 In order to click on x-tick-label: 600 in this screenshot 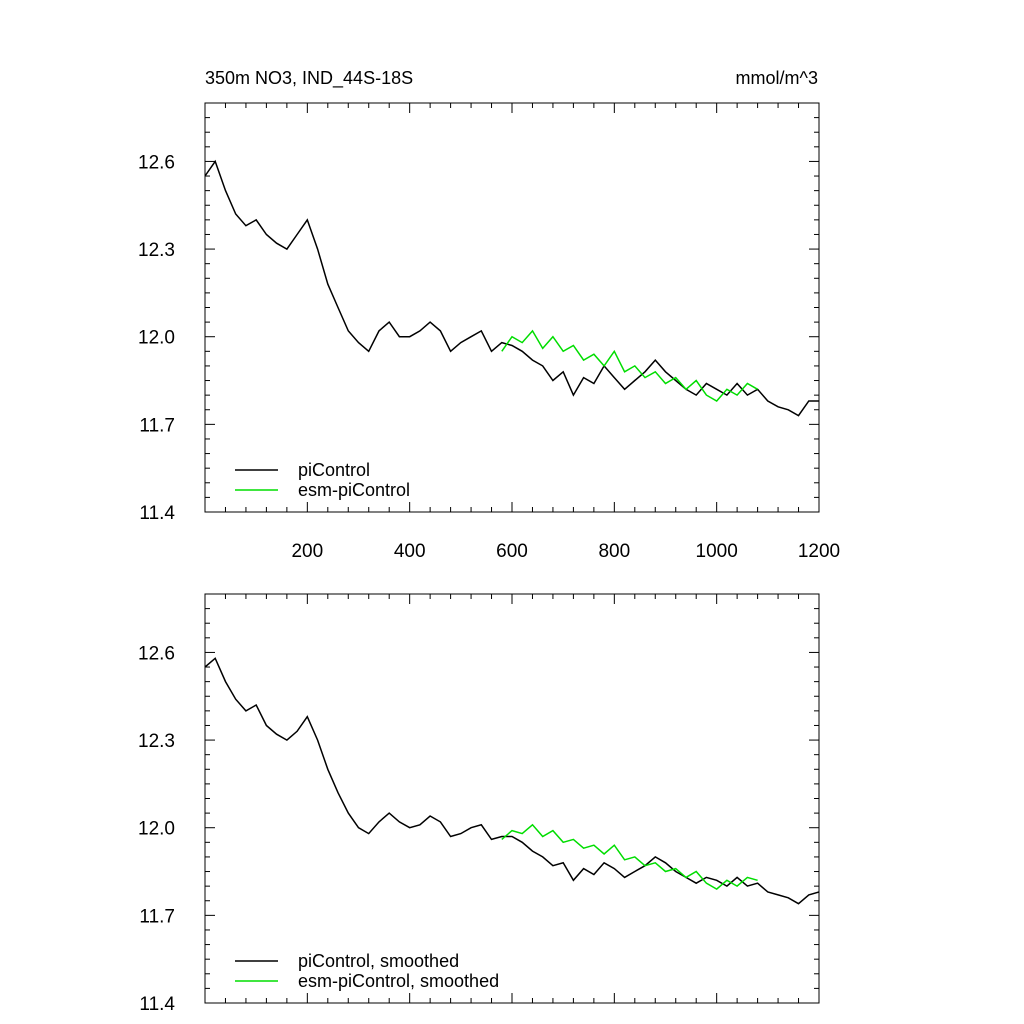, I will do `click(512, 551)`.